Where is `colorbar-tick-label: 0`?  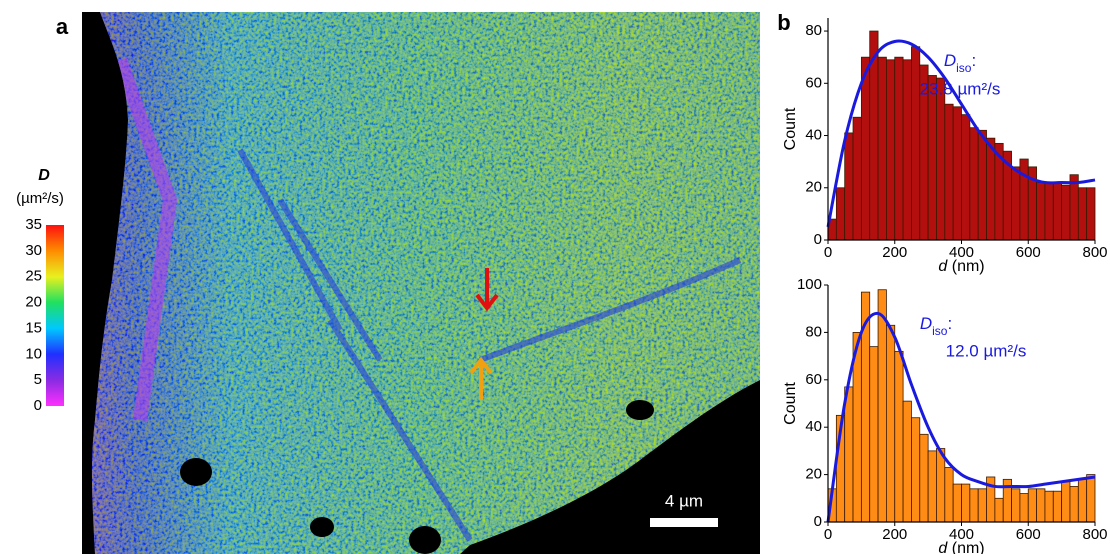
colorbar-tick-label: 0 is located at coordinates (38, 405).